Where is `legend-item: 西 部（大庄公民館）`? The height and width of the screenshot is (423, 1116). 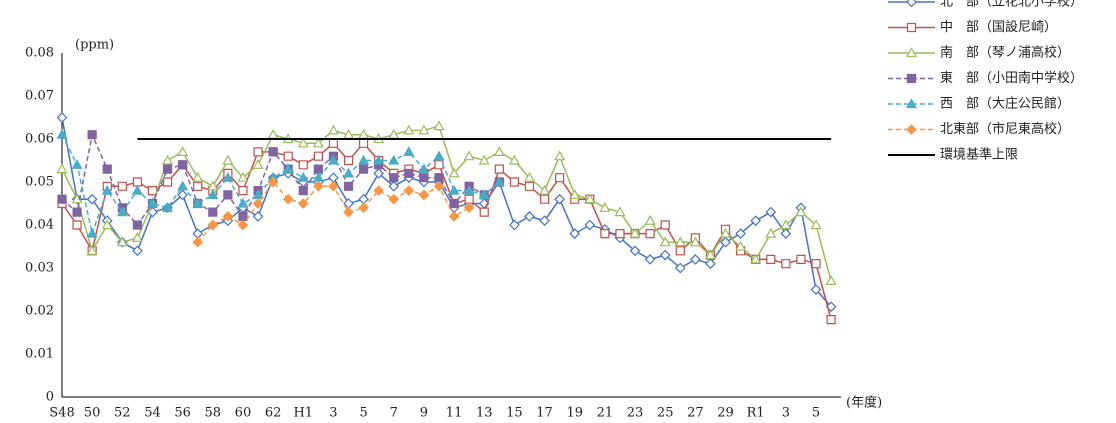 legend-item: 西 部（大庄公民館） is located at coordinates (979, 104).